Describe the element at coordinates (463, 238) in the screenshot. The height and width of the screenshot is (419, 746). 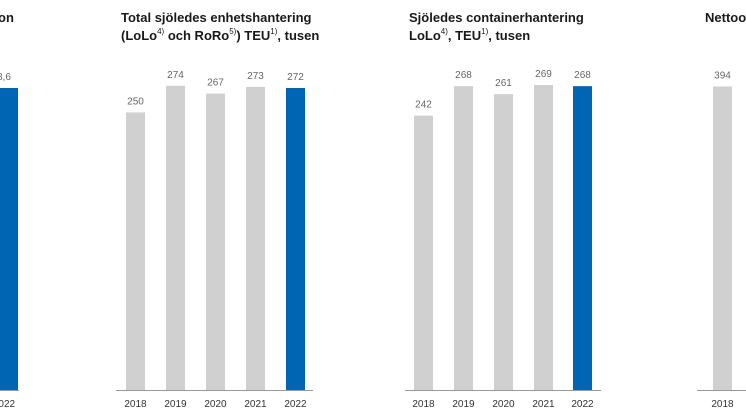
I see `chart2-bar-2019` at that location.